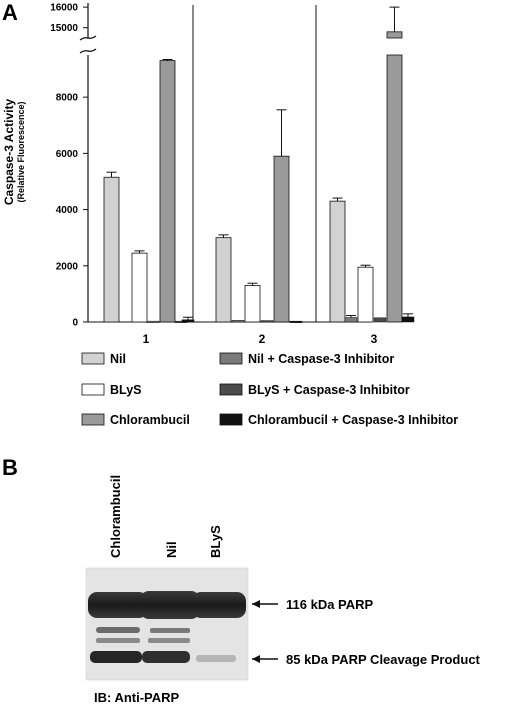 The width and height of the screenshot is (520, 709). I want to click on legend-label-4: BLyS + Caspase-3 Inhibitor, so click(329, 390).